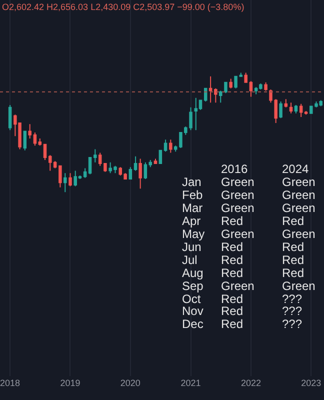  Describe the element at coordinates (237, 246) in the screenshot. I see `text: 2016 Green Green Green Red Green Red Red Red Green Red Red Red` at that location.